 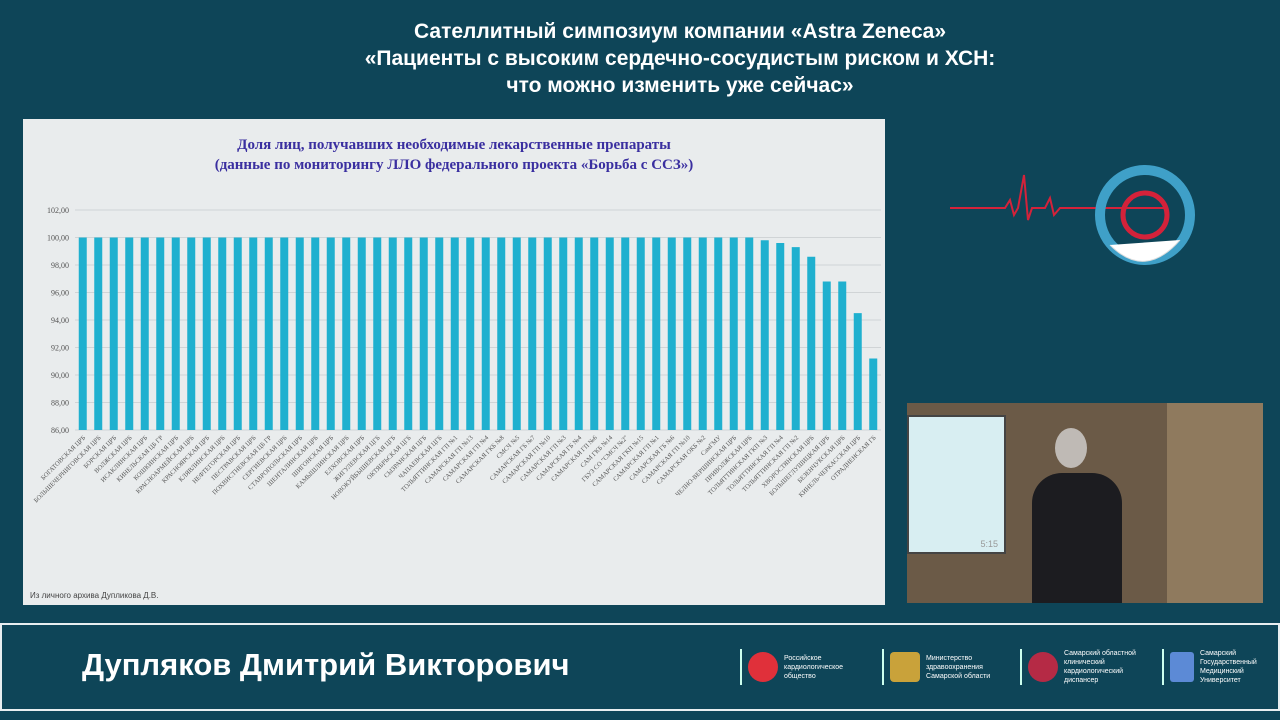 I want to click on video-timer: 5:15, so click(x=989, y=544).